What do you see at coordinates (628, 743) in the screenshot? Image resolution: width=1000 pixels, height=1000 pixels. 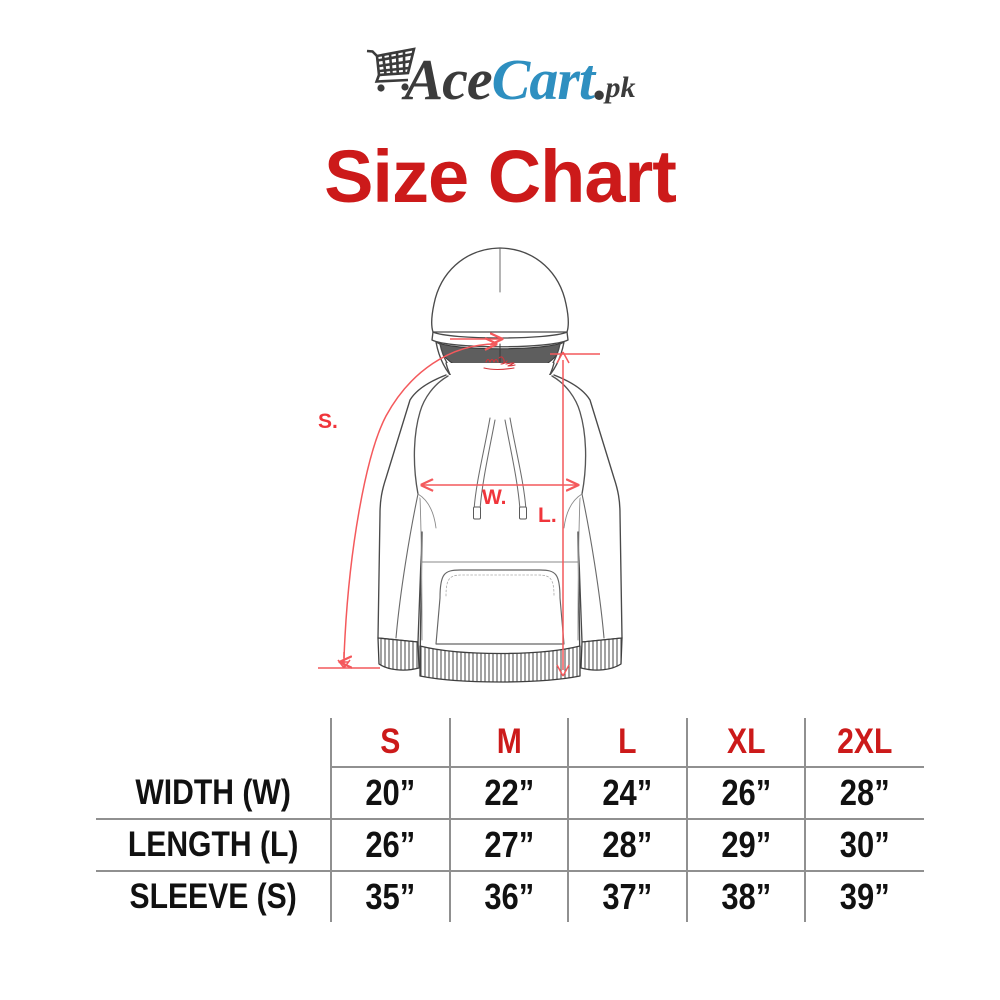 I see `size-header-l: L` at bounding box center [628, 743].